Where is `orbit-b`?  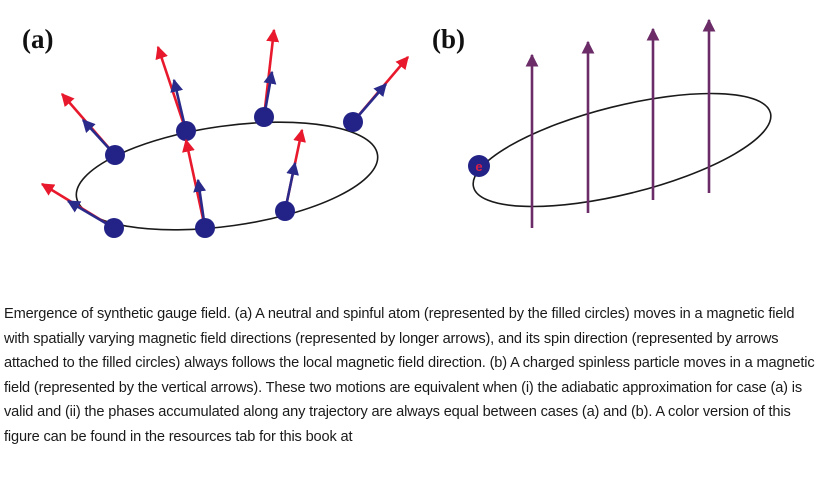
orbit-b is located at coordinates (622, 150).